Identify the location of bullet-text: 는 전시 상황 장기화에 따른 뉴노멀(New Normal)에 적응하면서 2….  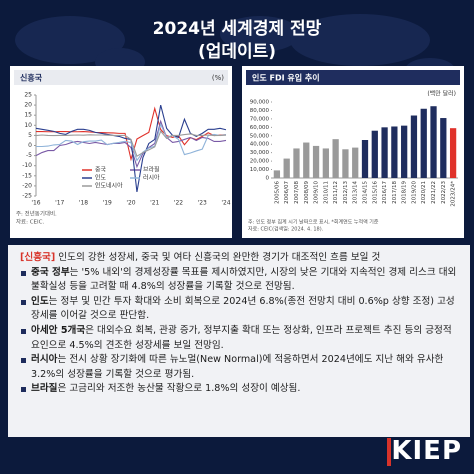
(237, 367).